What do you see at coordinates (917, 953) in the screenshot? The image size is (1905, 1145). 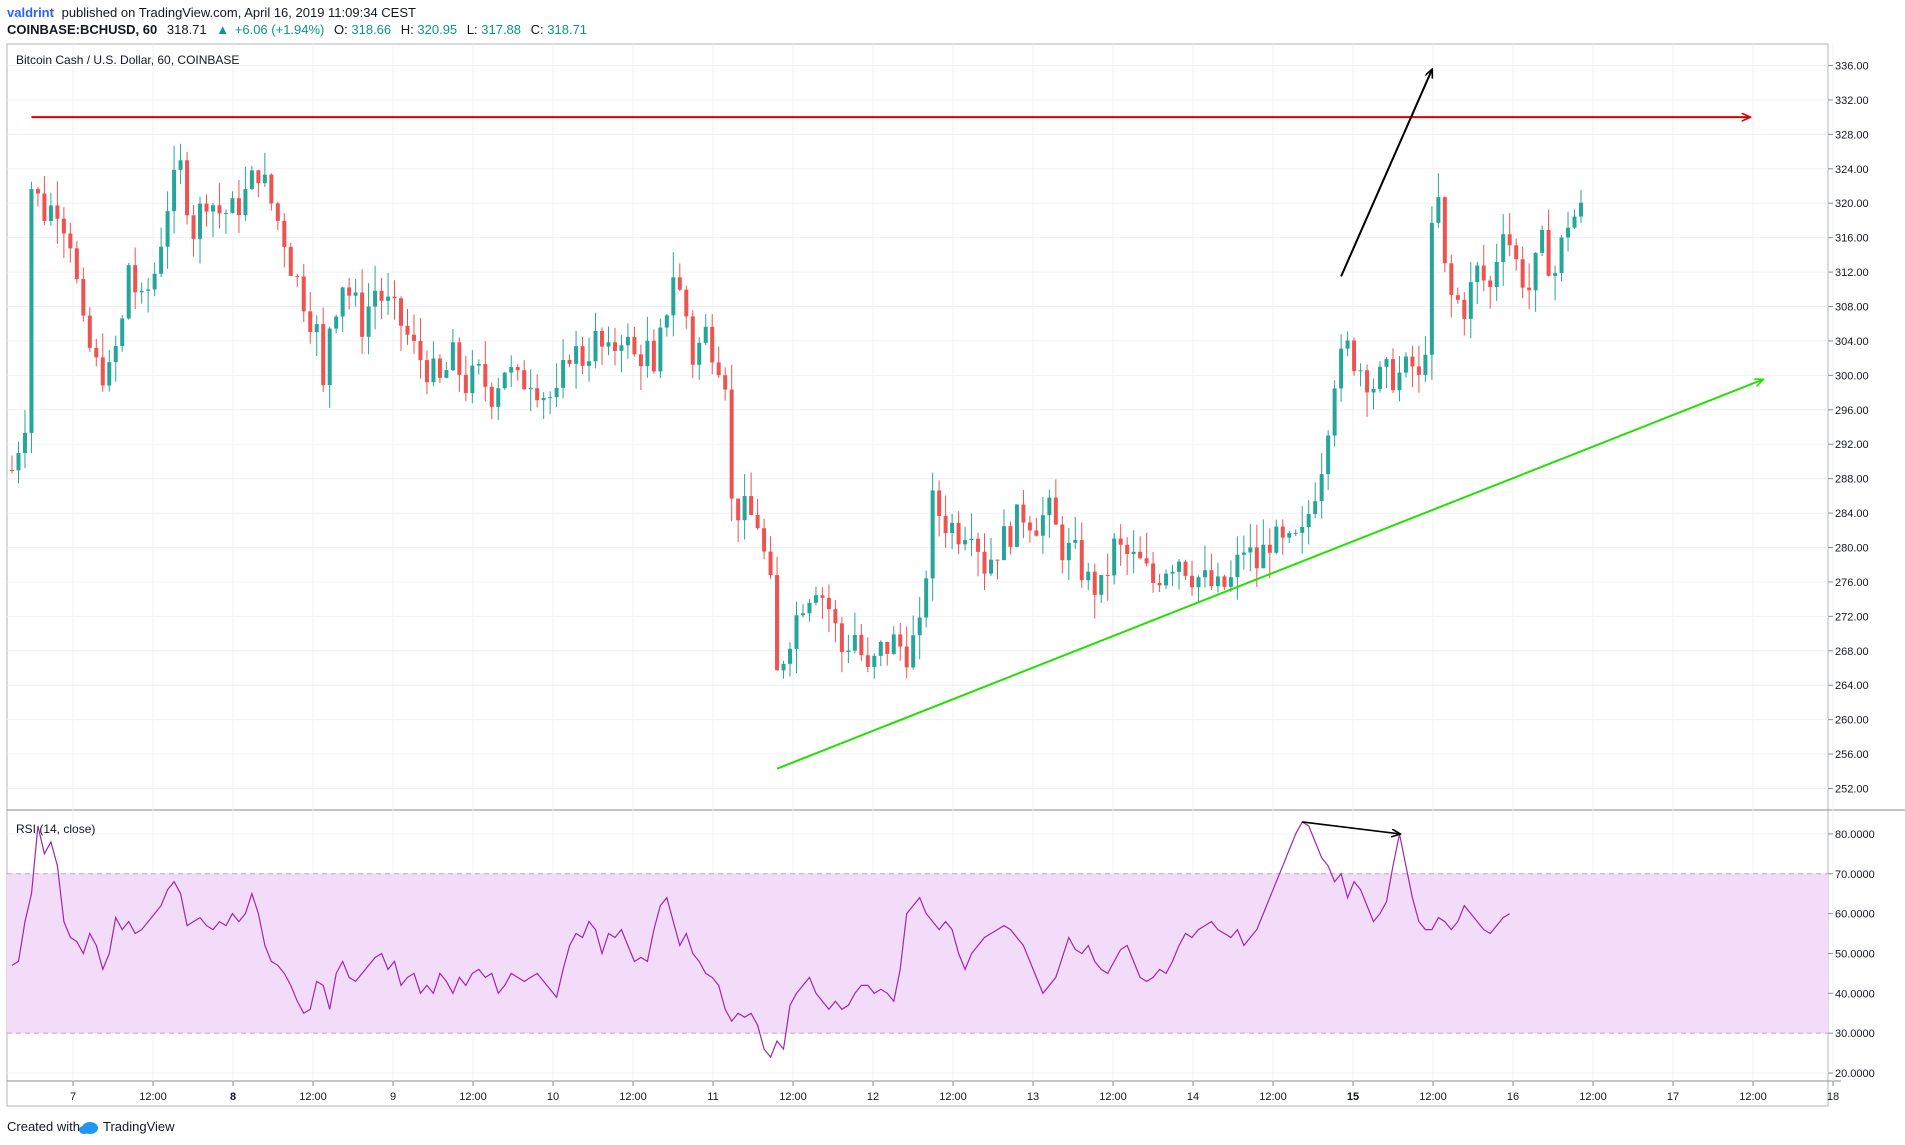 I see `rsi-band` at bounding box center [917, 953].